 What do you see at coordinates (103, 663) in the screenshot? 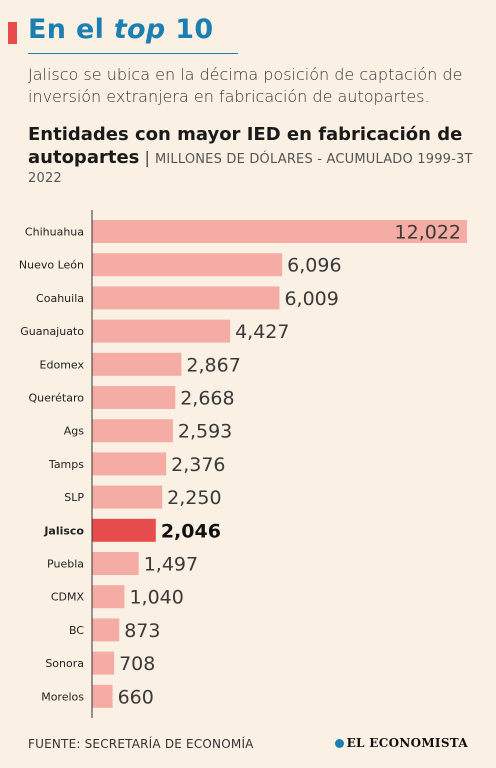
I see `bar-sonora` at bounding box center [103, 663].